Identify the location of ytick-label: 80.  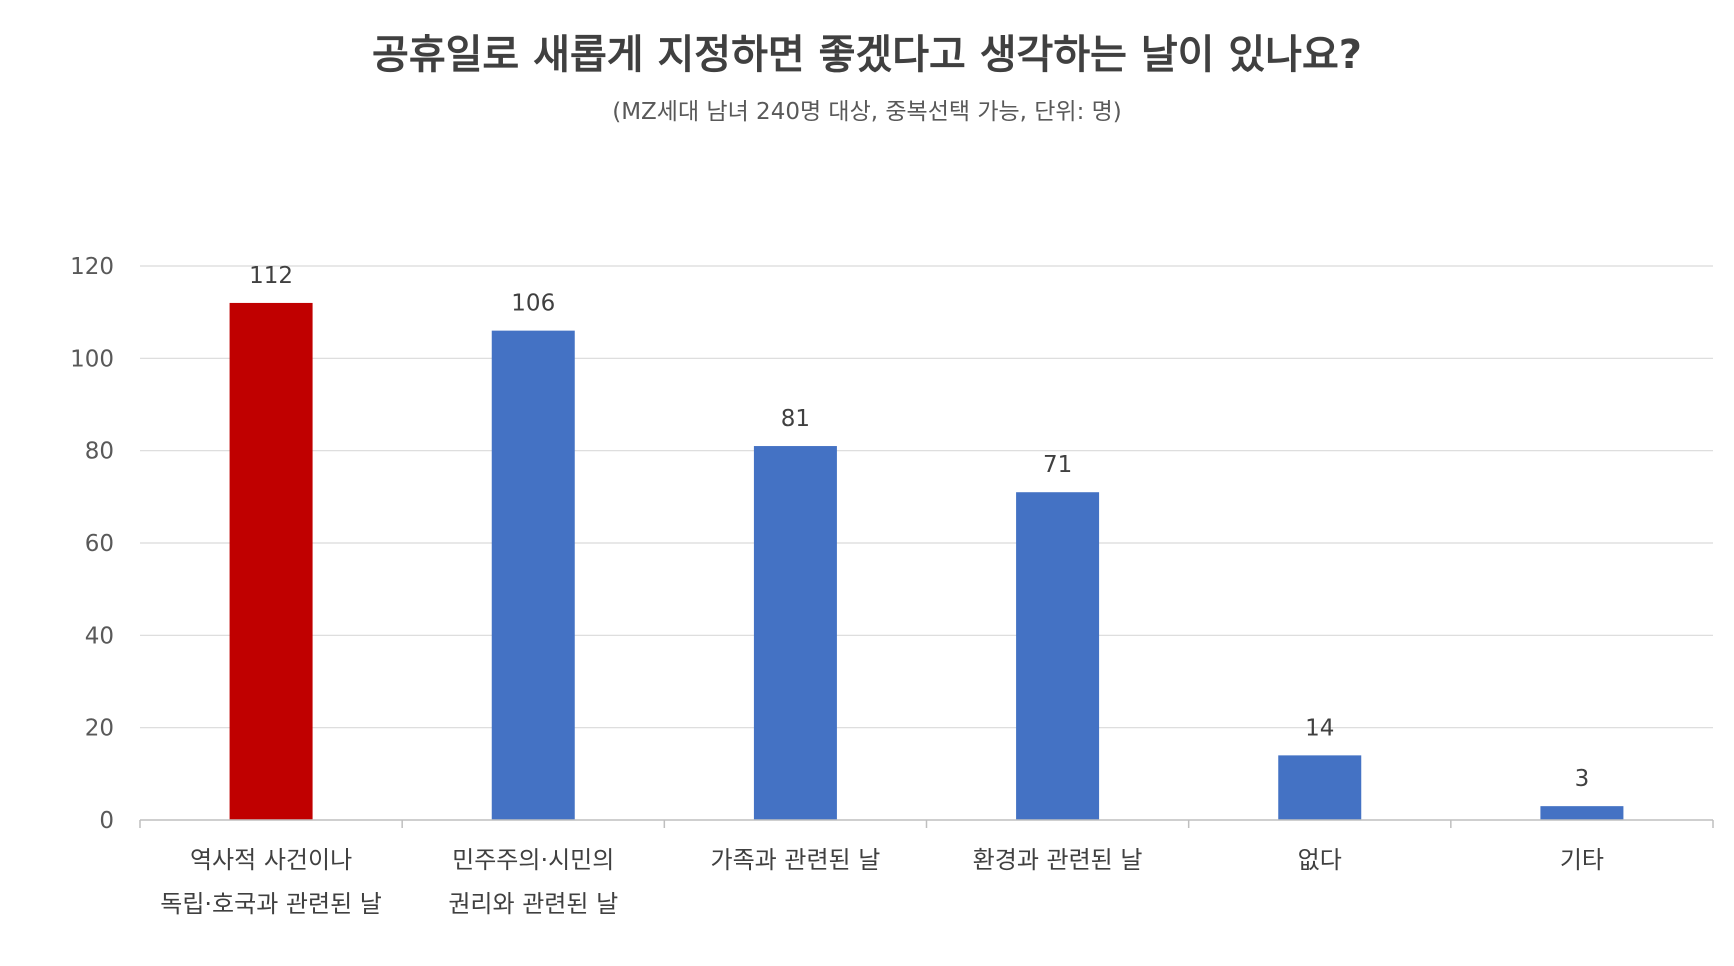
(99, 452).